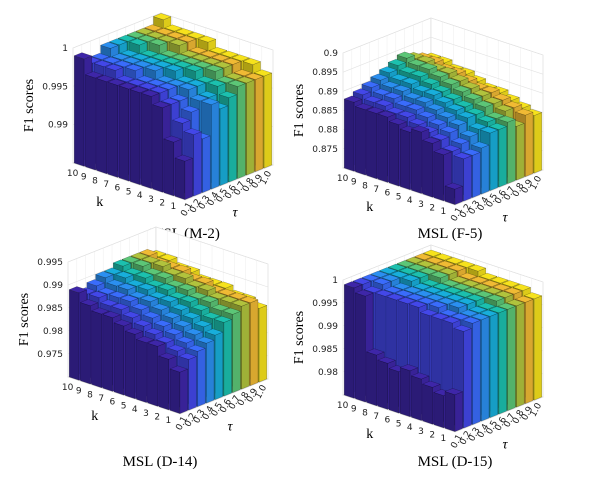  I want to click on z-tick-label: 0.995, so click(325, 304).